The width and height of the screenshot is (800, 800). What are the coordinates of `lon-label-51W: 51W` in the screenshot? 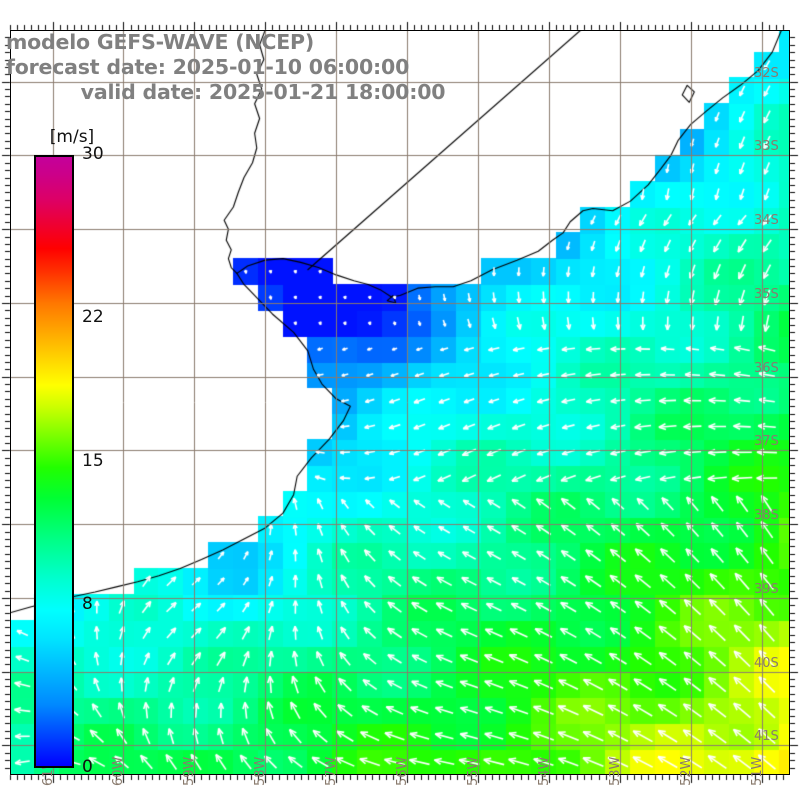 It's located at (757, 771).